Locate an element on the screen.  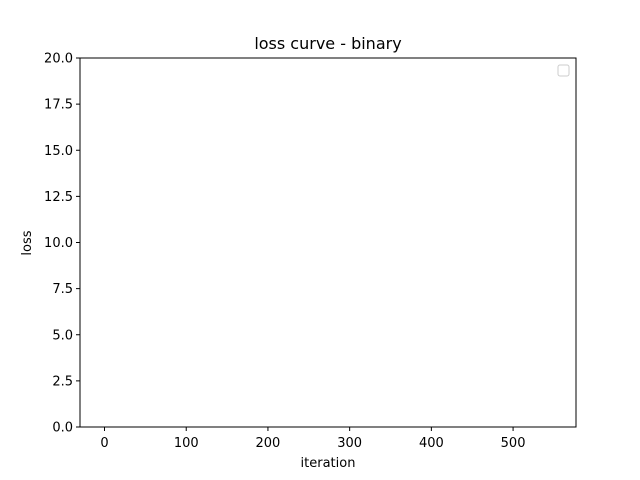
y-axis: 0.0 2.5 5.0 7.5 10.0 12.5 15.0 17.5 20.0 is located at coordinates (62, 244).